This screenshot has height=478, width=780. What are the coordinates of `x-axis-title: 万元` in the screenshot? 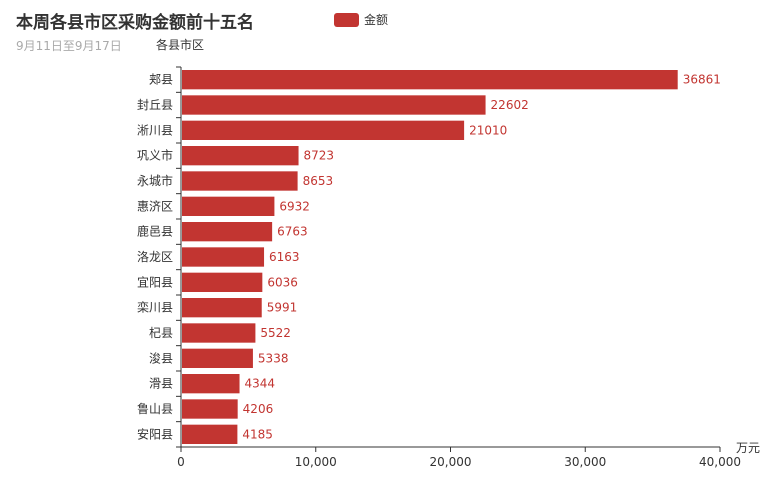 It's located at (748, 448).